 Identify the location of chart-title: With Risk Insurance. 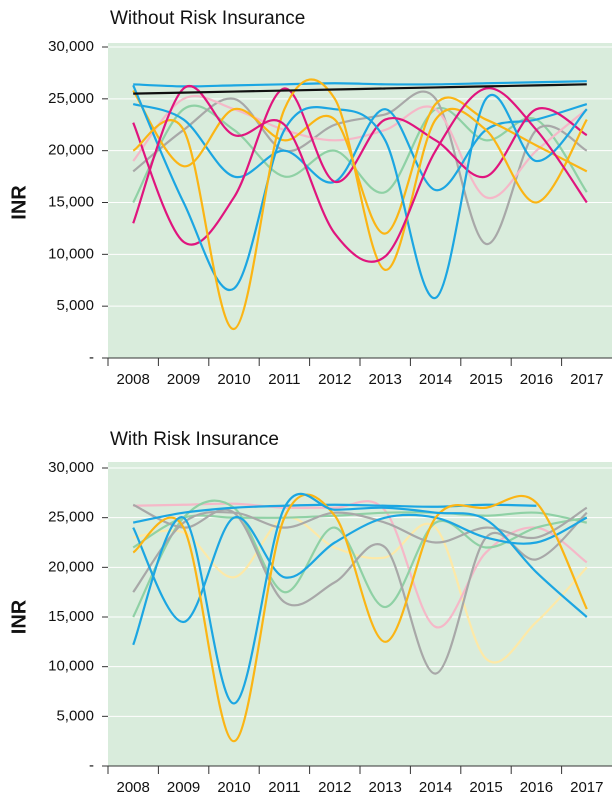
(194, 439).